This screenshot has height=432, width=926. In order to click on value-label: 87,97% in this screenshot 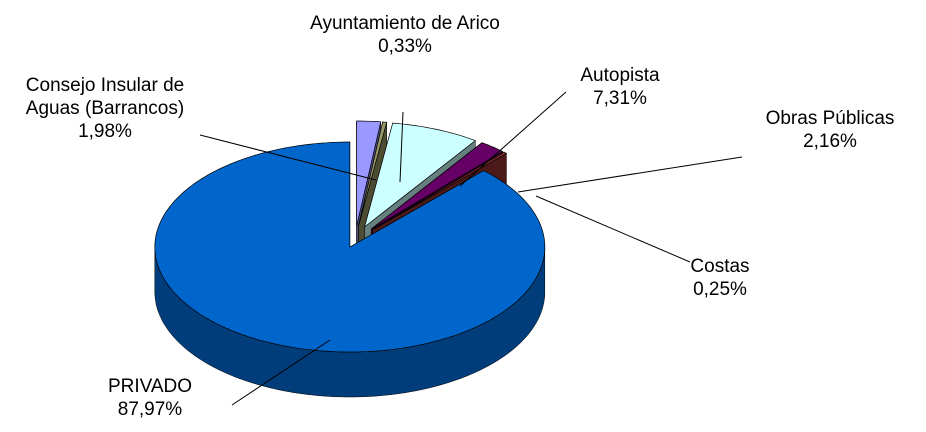, I will do `click(150, 409)`.